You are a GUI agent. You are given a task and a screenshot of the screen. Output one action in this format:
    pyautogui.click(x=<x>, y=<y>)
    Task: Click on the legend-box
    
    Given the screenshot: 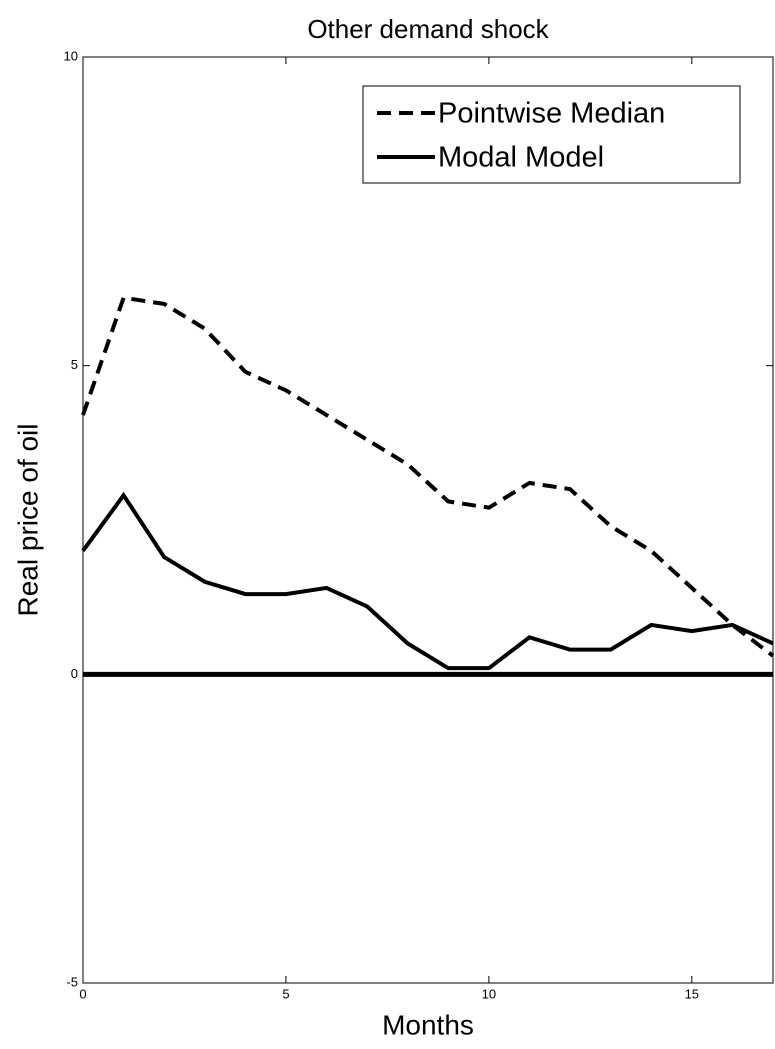 What is the action you would take?
    pyautogui.click(x=551, y=134)
    